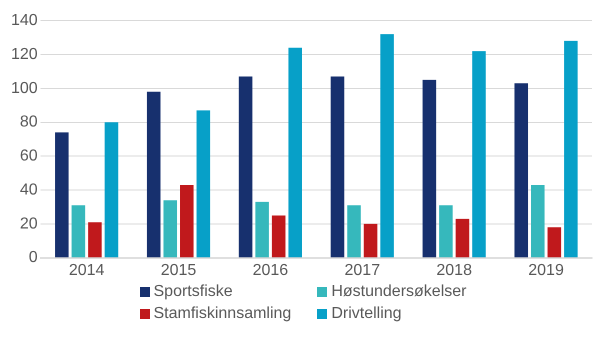 This screenshot has width=598, height=341. What do you see at coordinates (29, 122) in the screenshot?
I see `y-tick-label: 80` at bounding box center [29, 122].